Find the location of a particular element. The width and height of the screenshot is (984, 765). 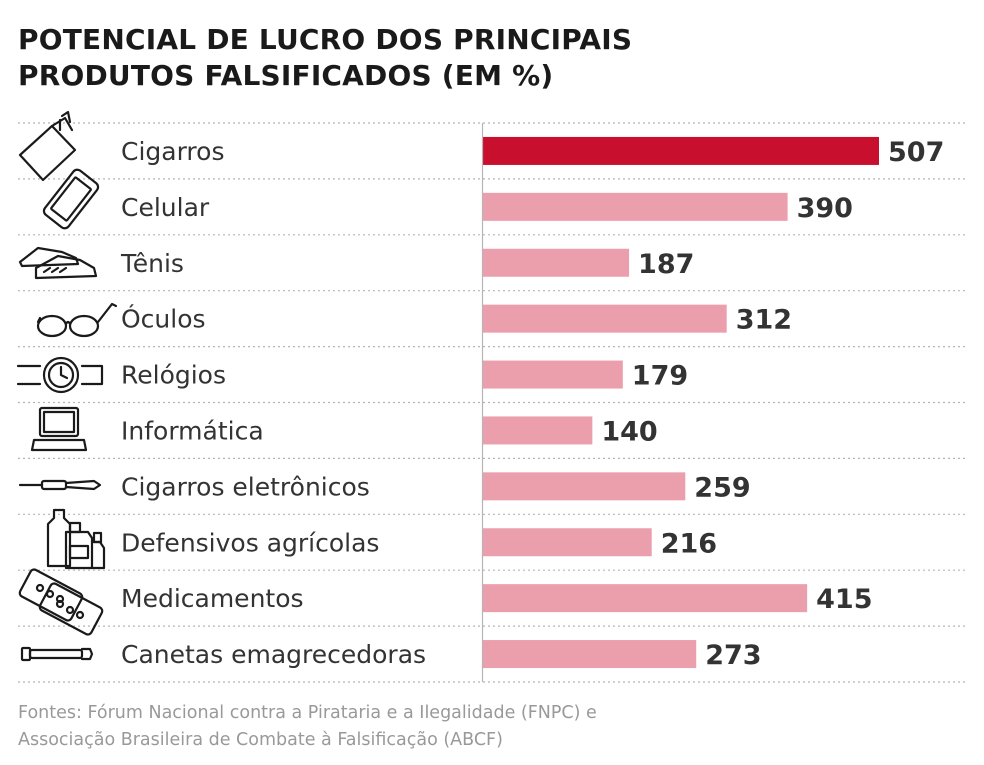

chart-title-line-2: PRODUTOS FALSIFICADOS (EM %) is located at coordinates (286, 75).